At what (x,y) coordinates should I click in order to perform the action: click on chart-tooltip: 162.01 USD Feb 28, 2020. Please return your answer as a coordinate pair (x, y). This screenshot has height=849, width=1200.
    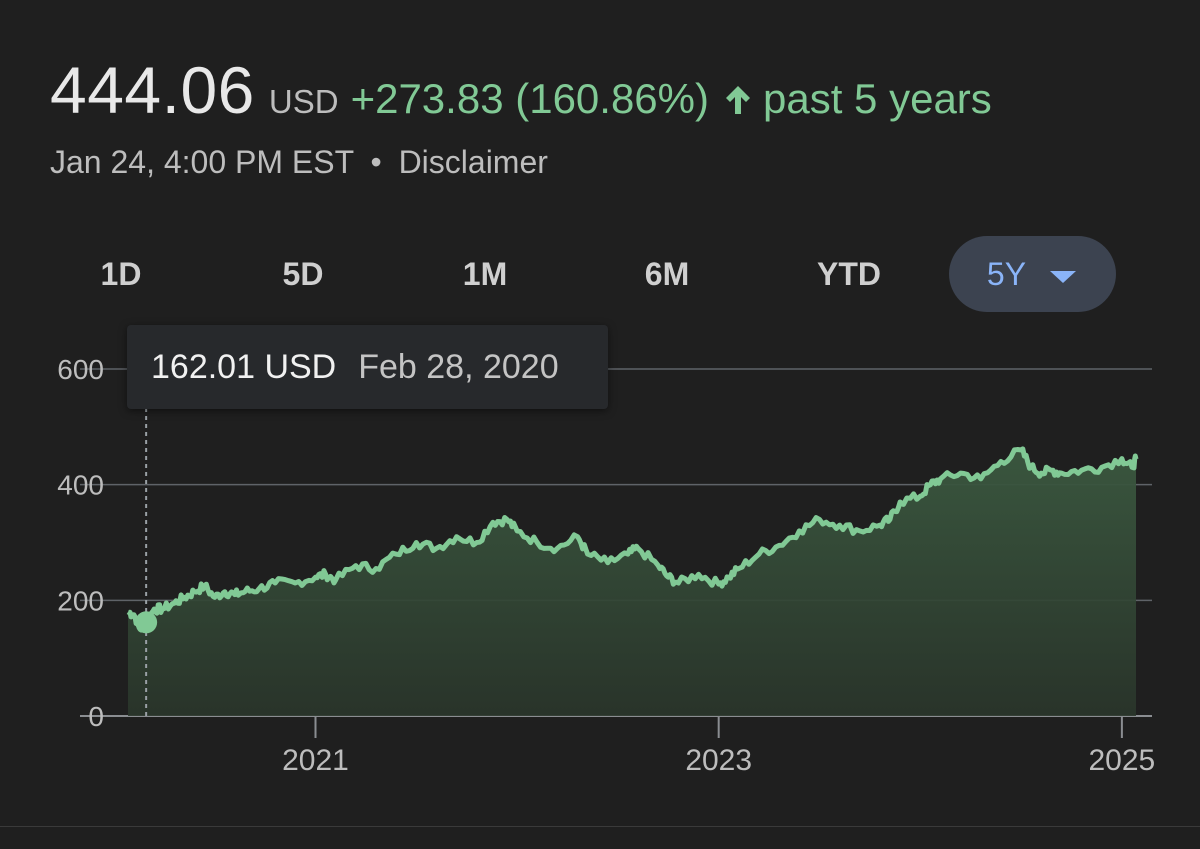
    Looking at the image, I should click on (367, 367).